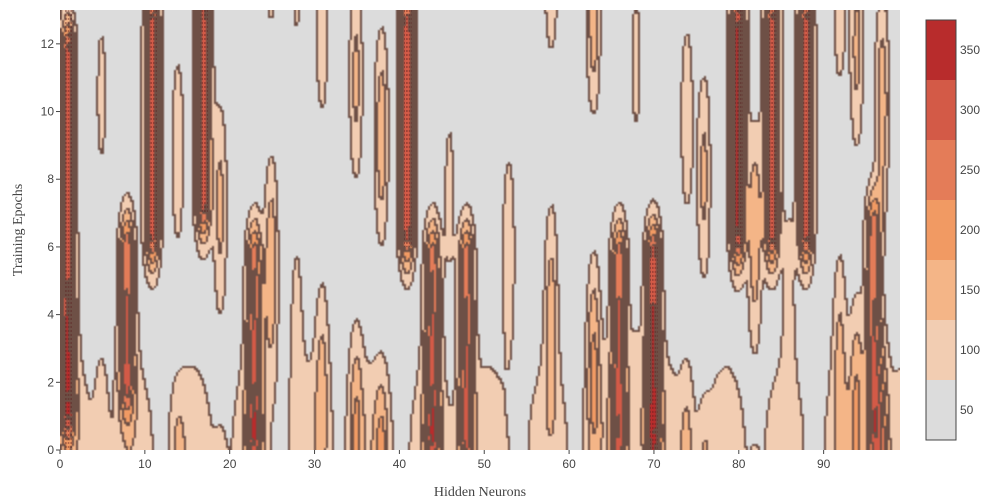 Image resolution: width=1000 pixels, height=500 pixels. What do you see at coordinates (145, 464) in the screenshot?
I see `x-tick-label: 10` at bounding box center [145, 464].